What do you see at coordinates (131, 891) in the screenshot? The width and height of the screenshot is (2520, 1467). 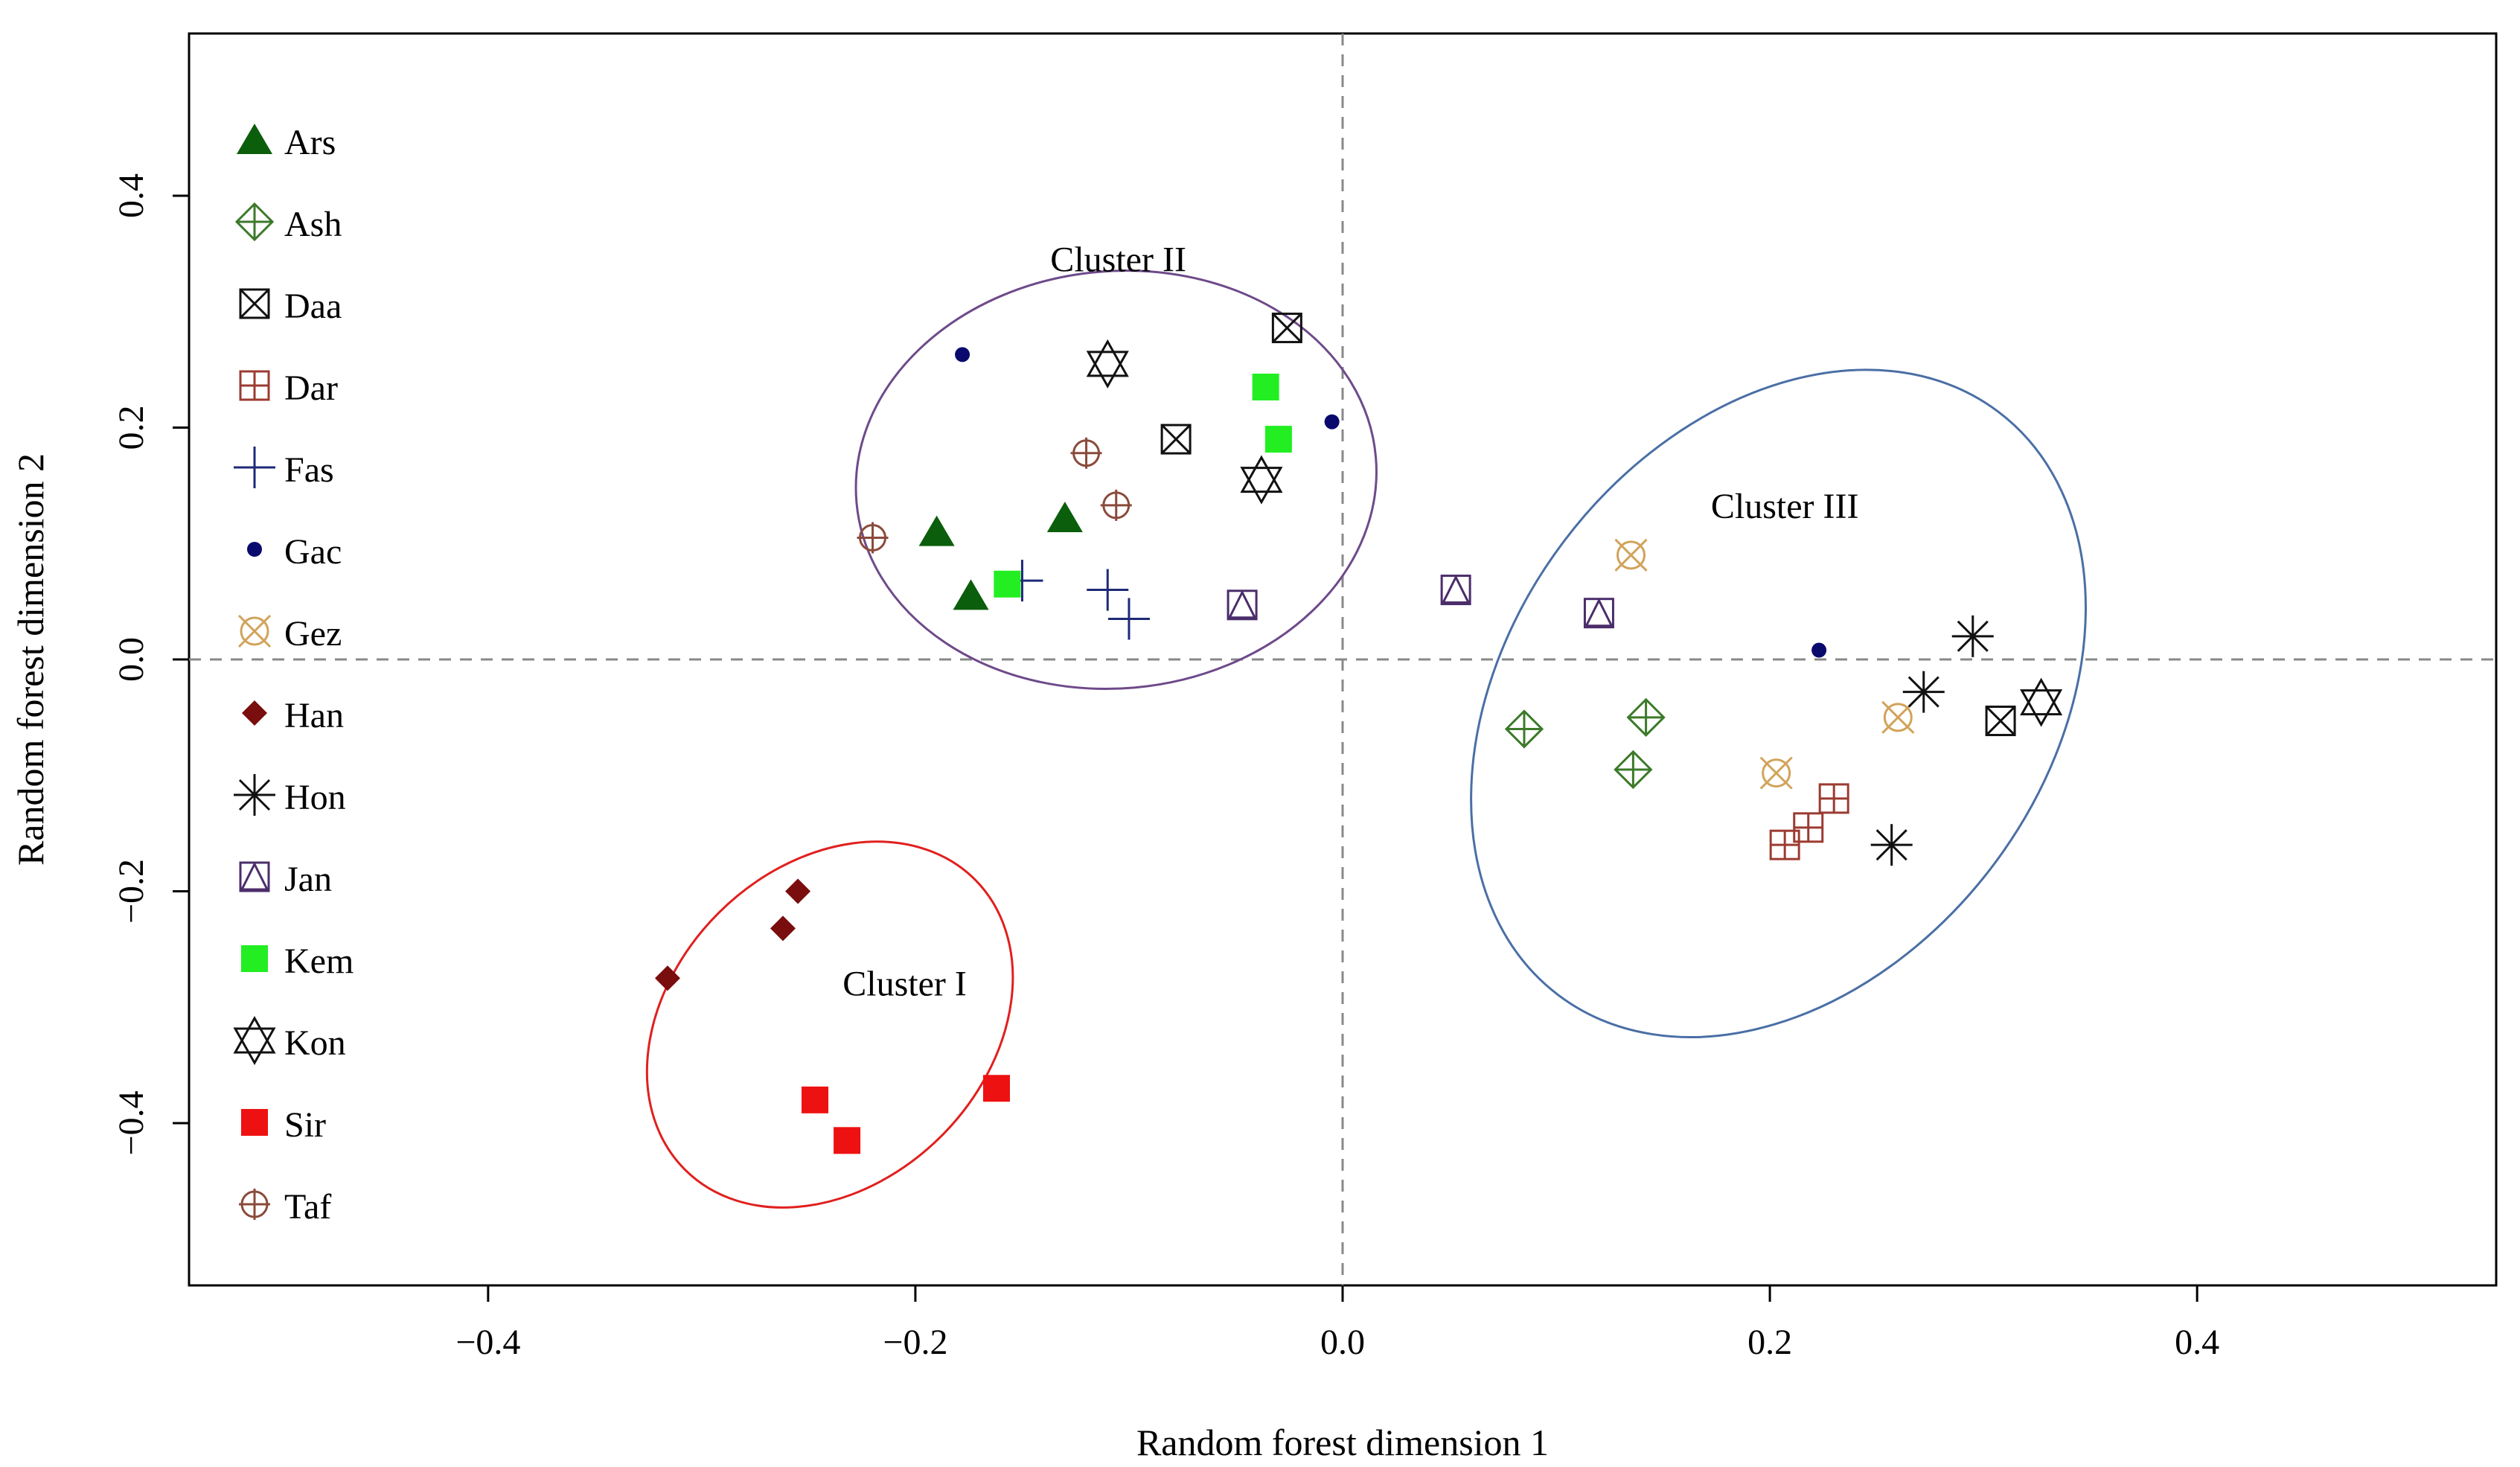 I see `y-tick-label: −0.2` at bounding box center [131, 891].